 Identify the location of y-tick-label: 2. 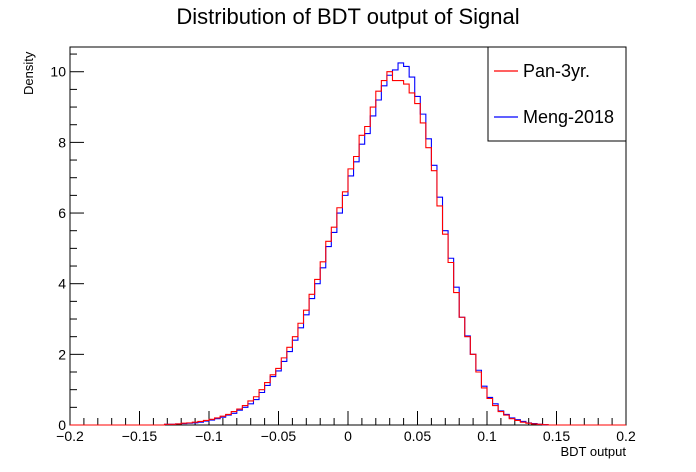
(62, 354).